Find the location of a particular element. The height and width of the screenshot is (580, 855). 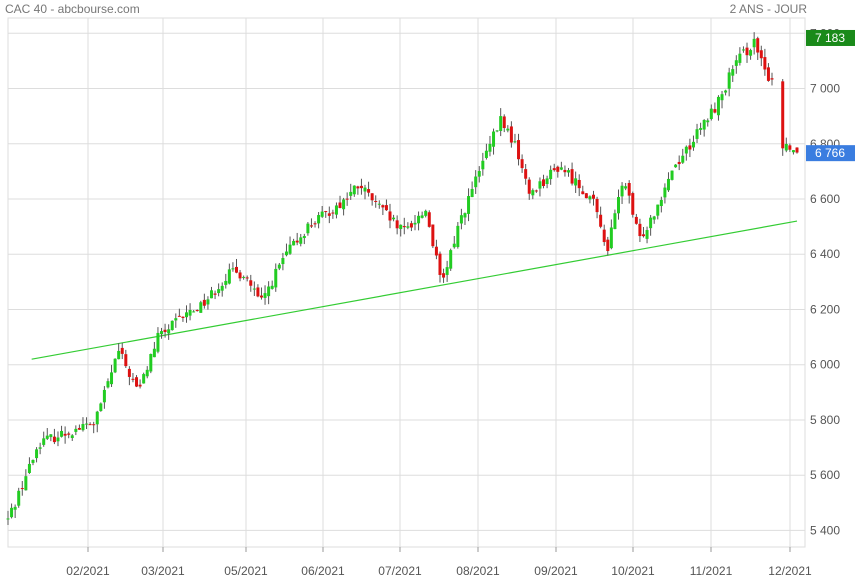

price-badge is located at coordinates (830, 153).